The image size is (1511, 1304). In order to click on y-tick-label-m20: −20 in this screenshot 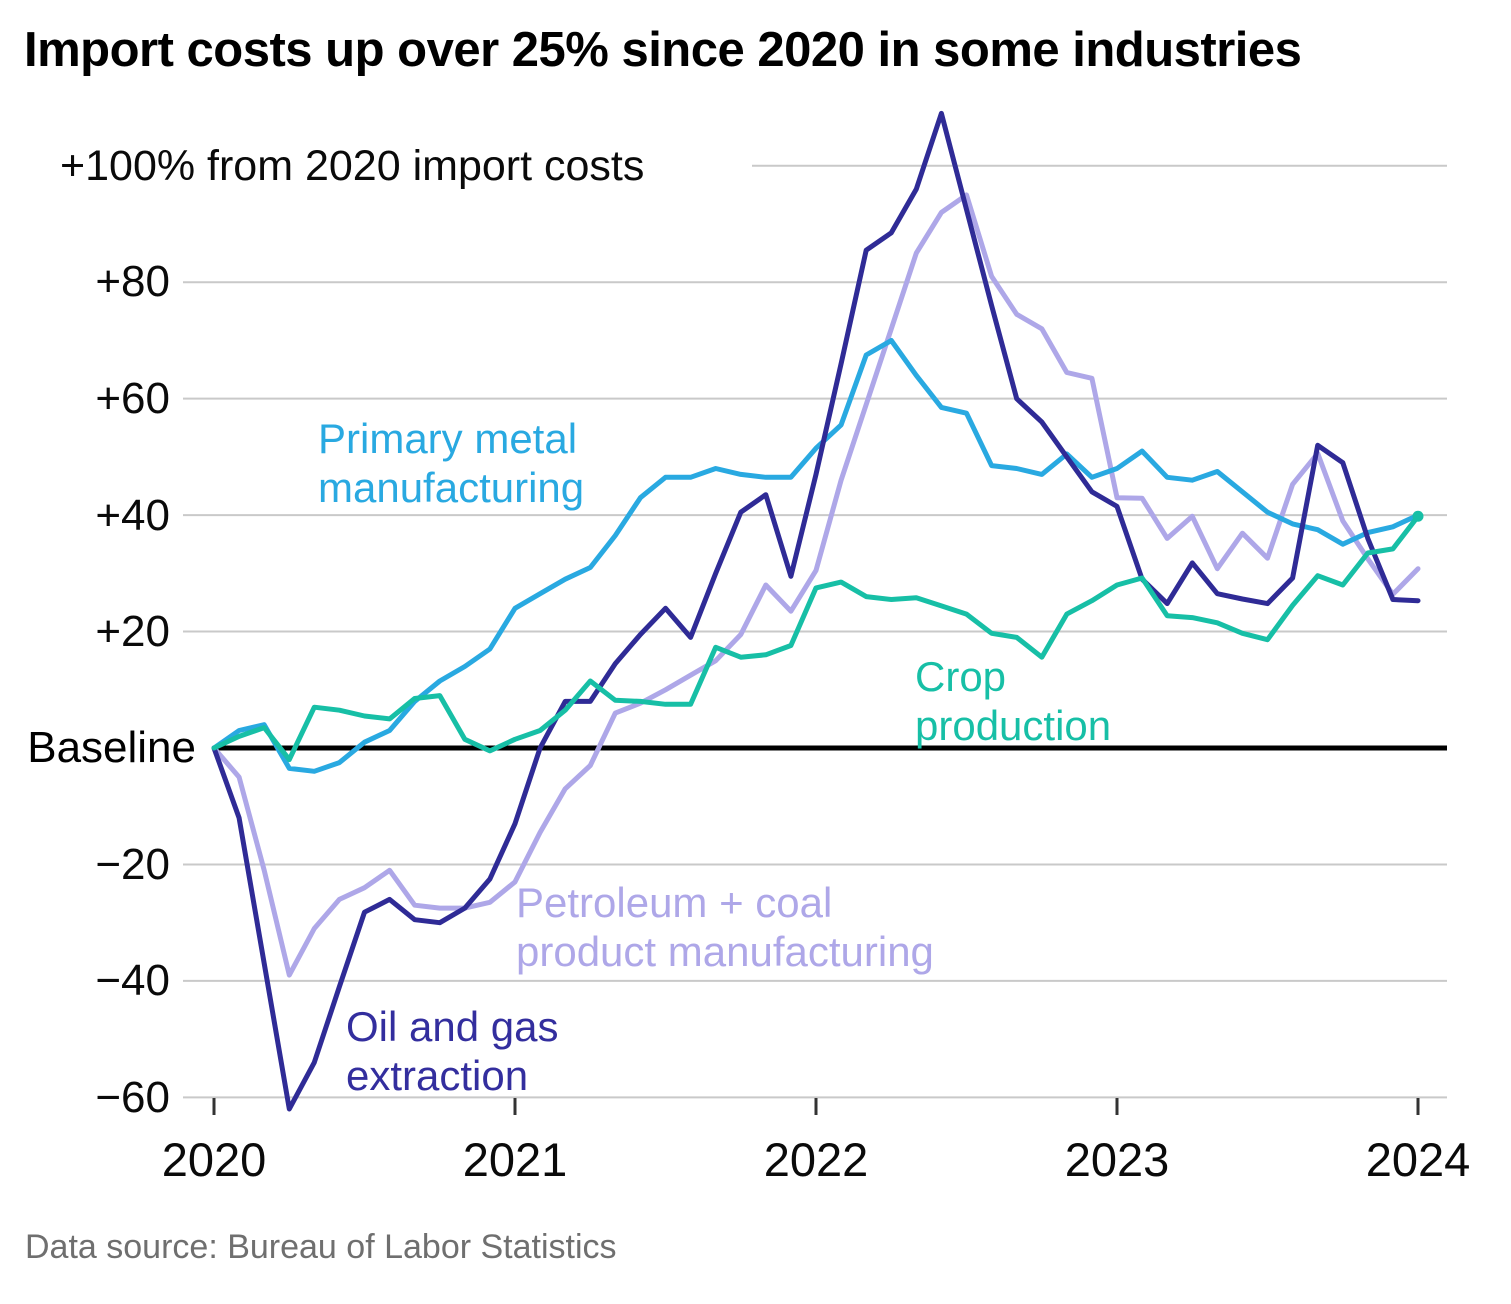, I will do `click(132, 864)`.